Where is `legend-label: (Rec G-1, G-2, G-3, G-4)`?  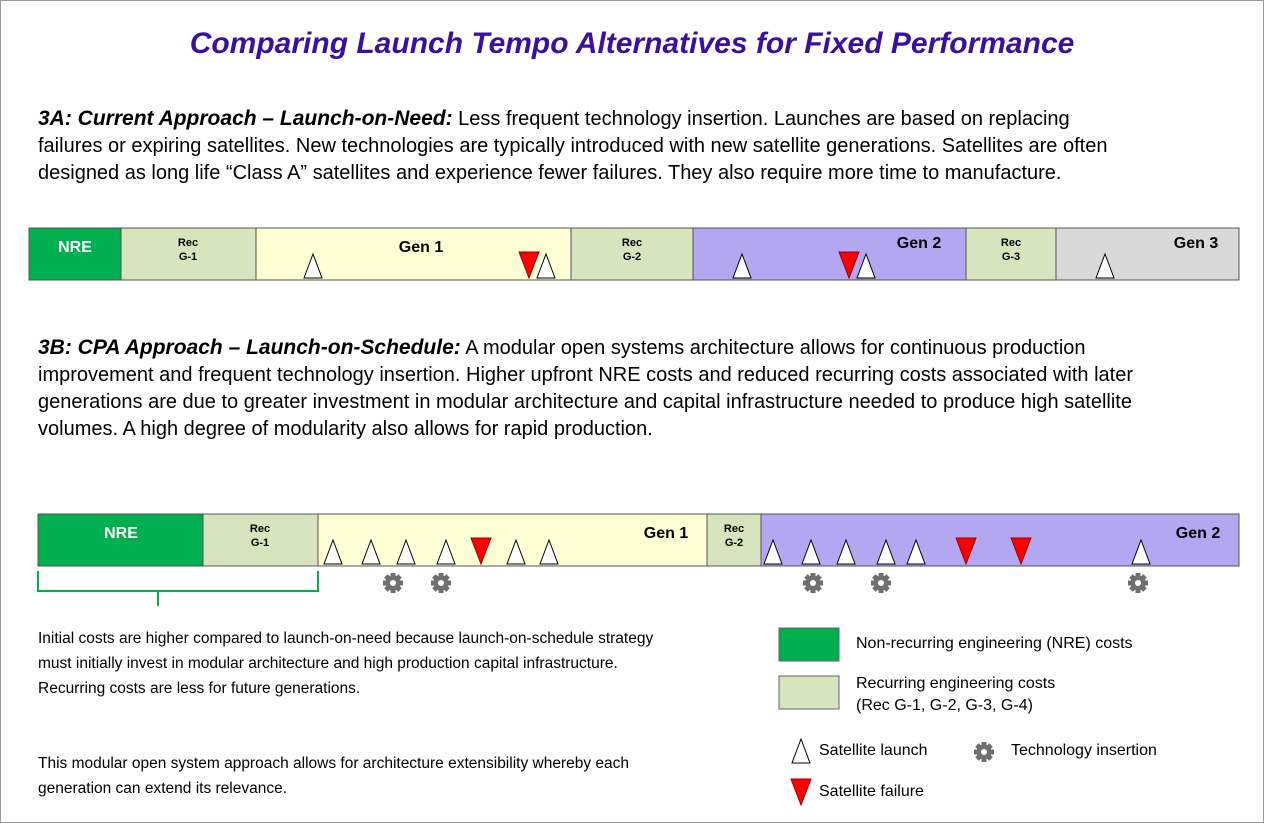 legend-label: (Rec G-1, G-2, G-3, G-4) is located at coordinates (944, 705).